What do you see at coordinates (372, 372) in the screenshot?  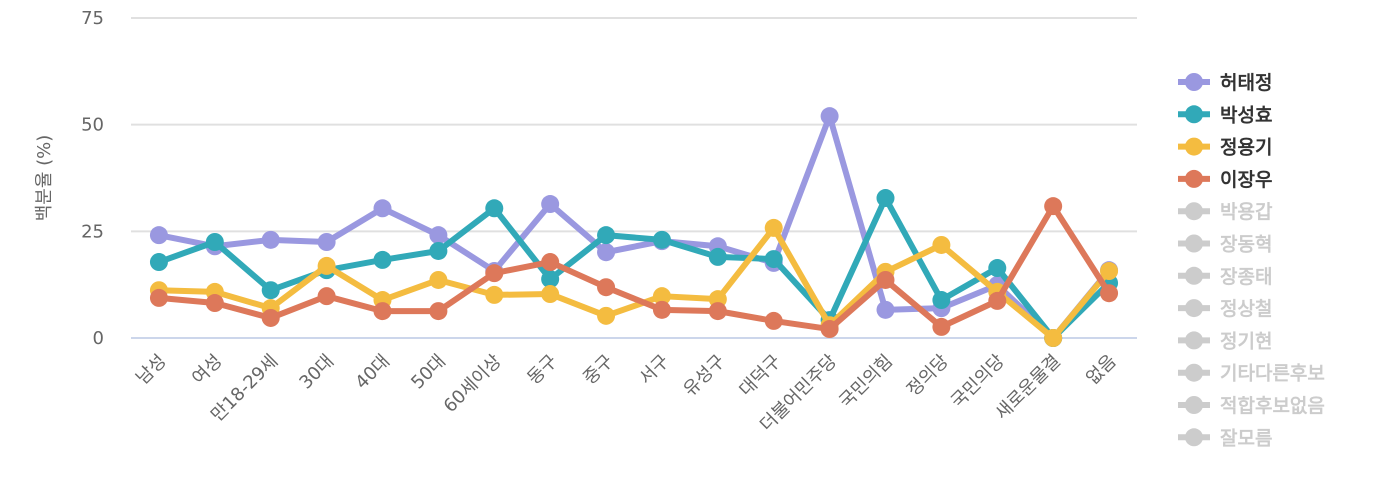 I see `x-tick-label: 40대` at bounding box center [372, 372].